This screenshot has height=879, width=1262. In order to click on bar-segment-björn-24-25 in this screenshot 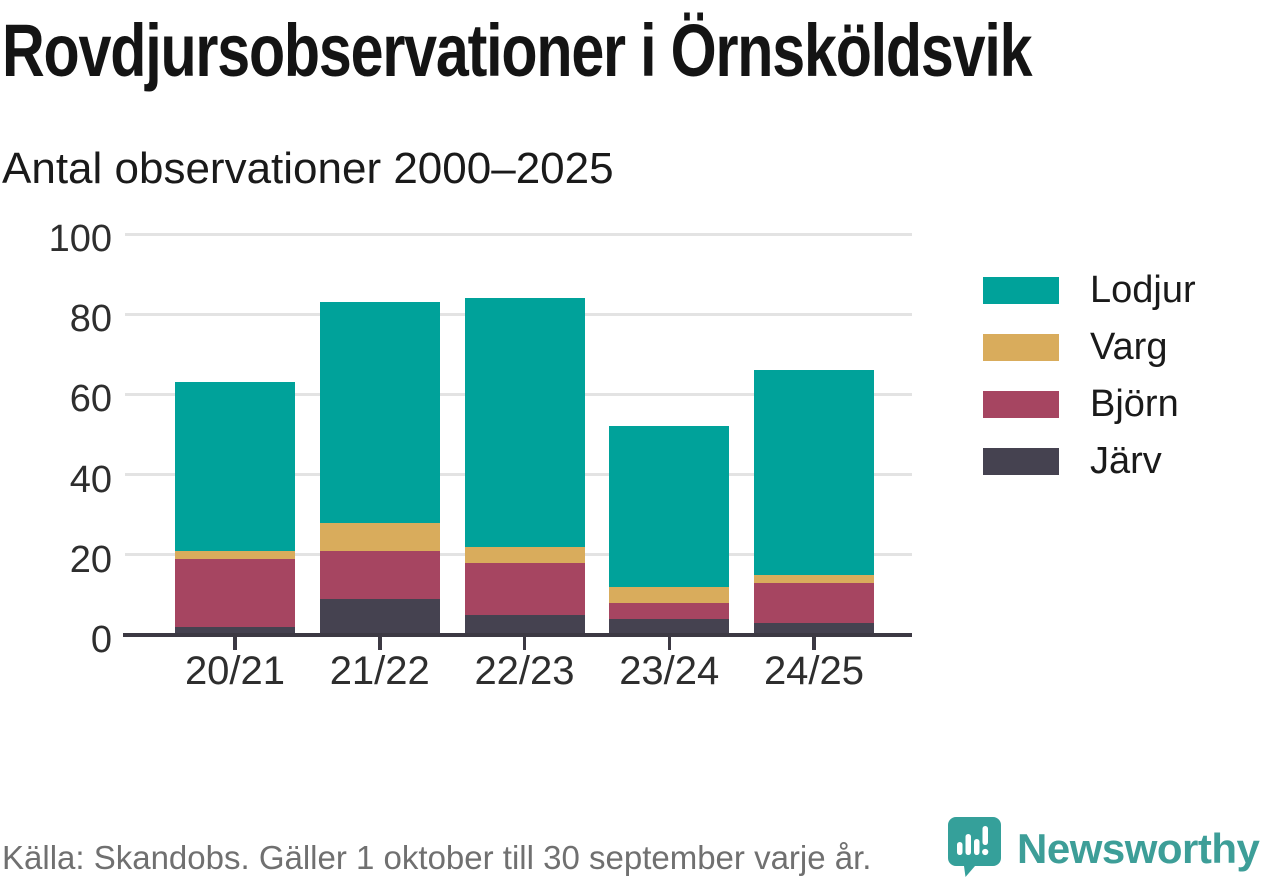, I will do `click(814, 602)`.